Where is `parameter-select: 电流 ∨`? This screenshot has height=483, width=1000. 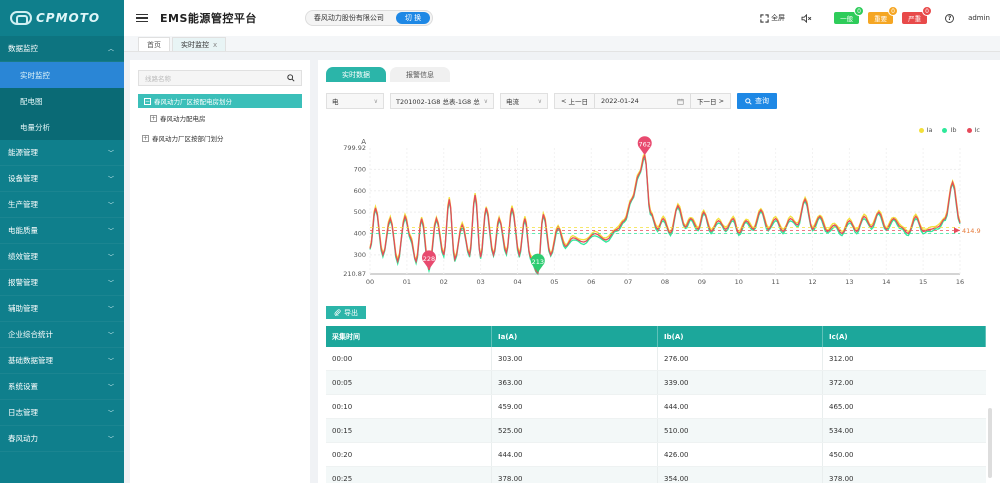
parameter-select: 电流 ∨ is located at coordinates (524, 101).